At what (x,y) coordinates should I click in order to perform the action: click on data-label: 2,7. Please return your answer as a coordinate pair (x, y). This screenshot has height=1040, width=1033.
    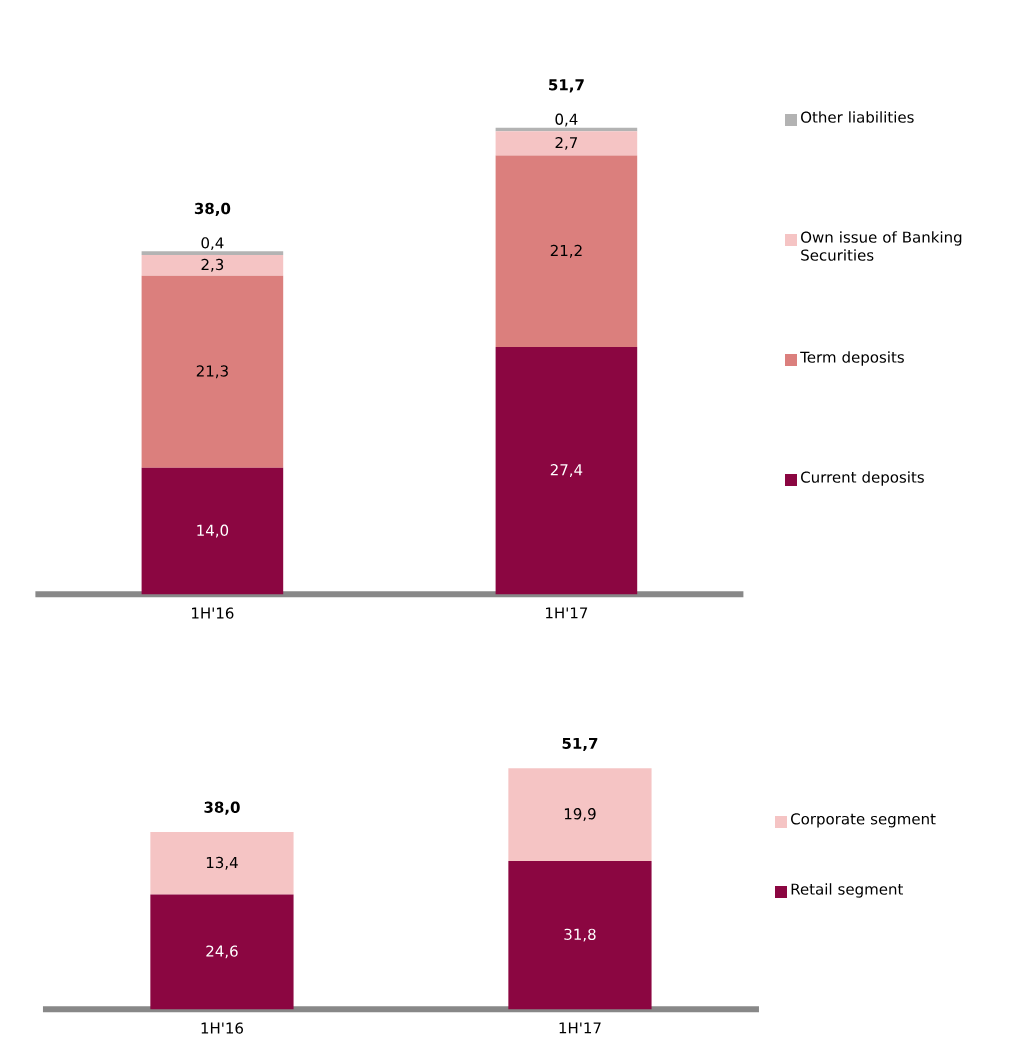
    Looking at the image, I should click on (566, 143).